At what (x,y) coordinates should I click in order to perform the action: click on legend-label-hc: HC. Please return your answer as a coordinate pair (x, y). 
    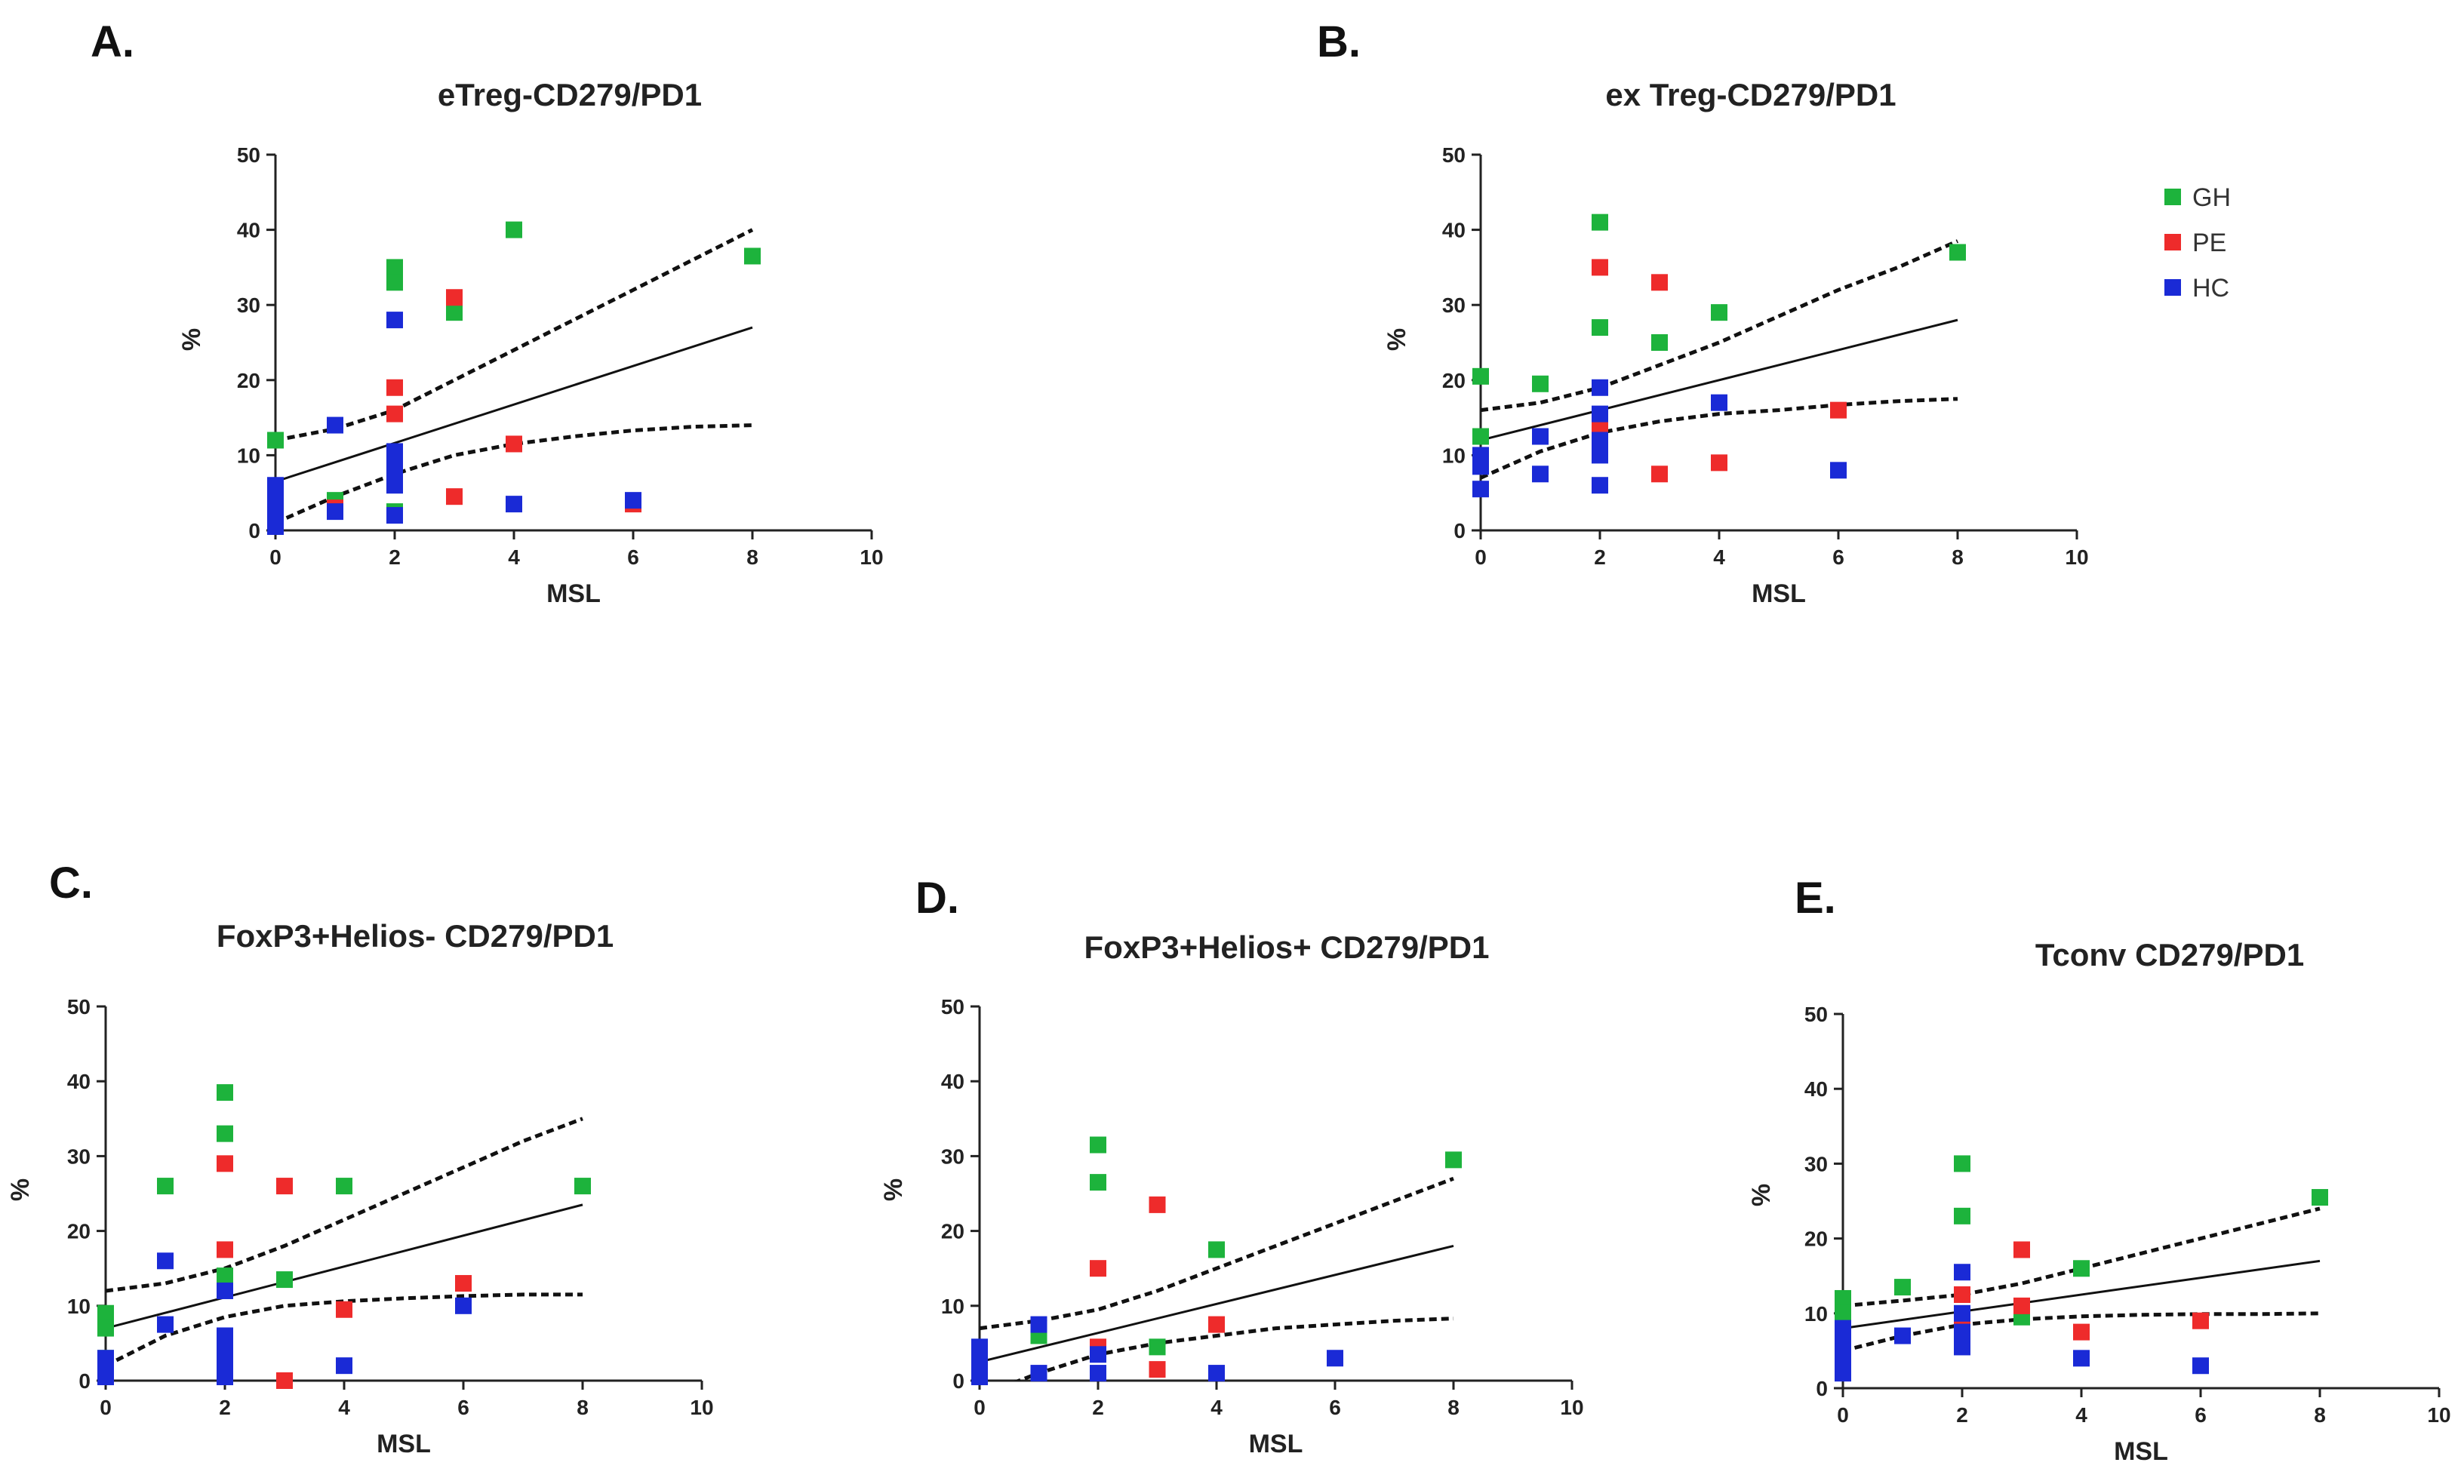
    Looking at the image, I should click on (2210, 288).